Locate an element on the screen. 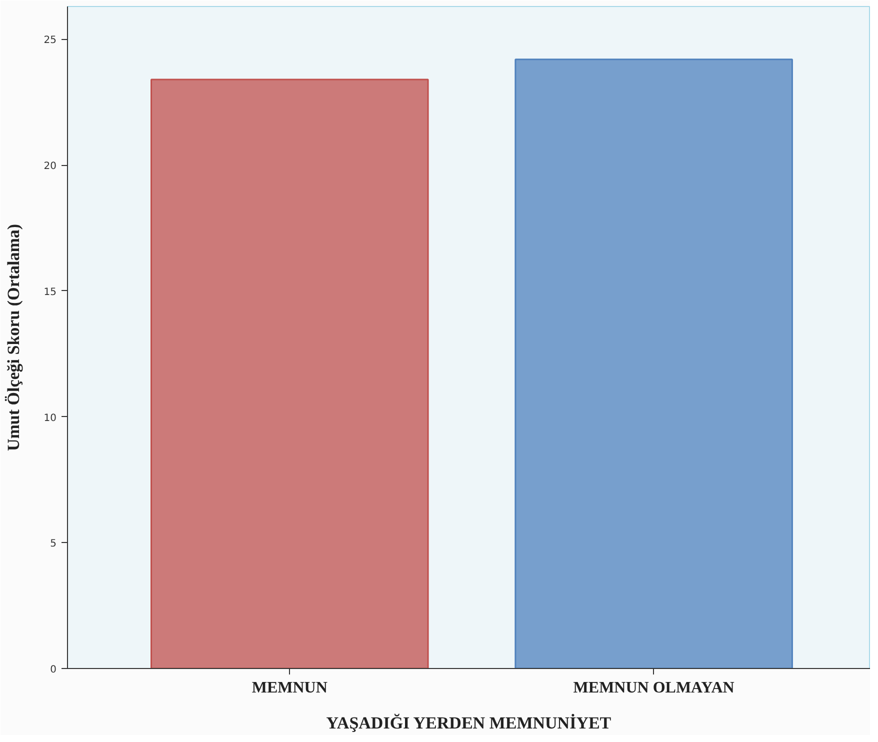 Image resolution: width=878 pixels, height=742 pixels. y-tick-label: 10 is located at coordinates (50, 418).